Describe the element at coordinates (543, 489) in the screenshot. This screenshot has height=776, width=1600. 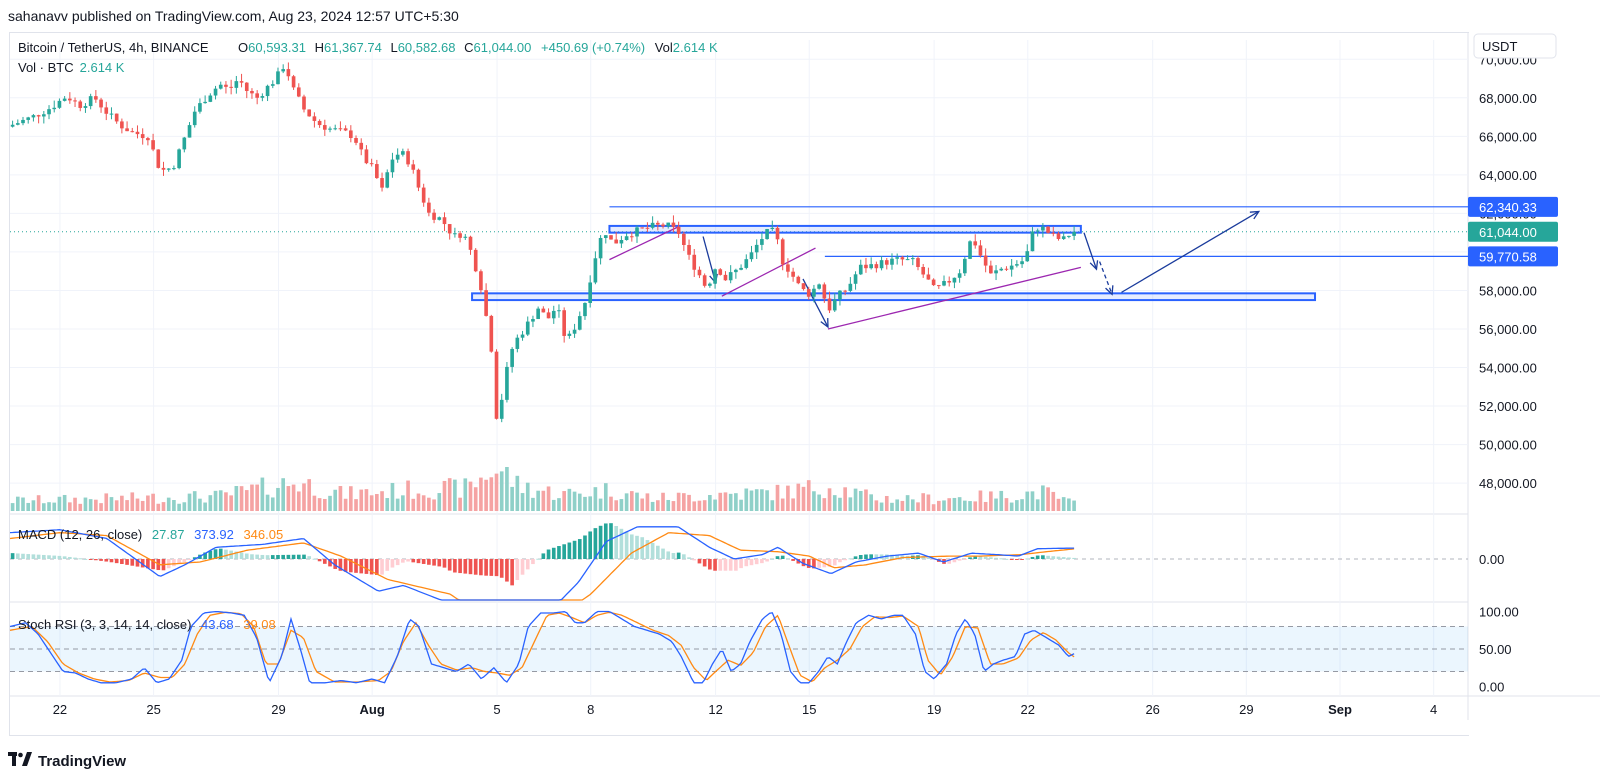
I see `volume-bars` at that location.